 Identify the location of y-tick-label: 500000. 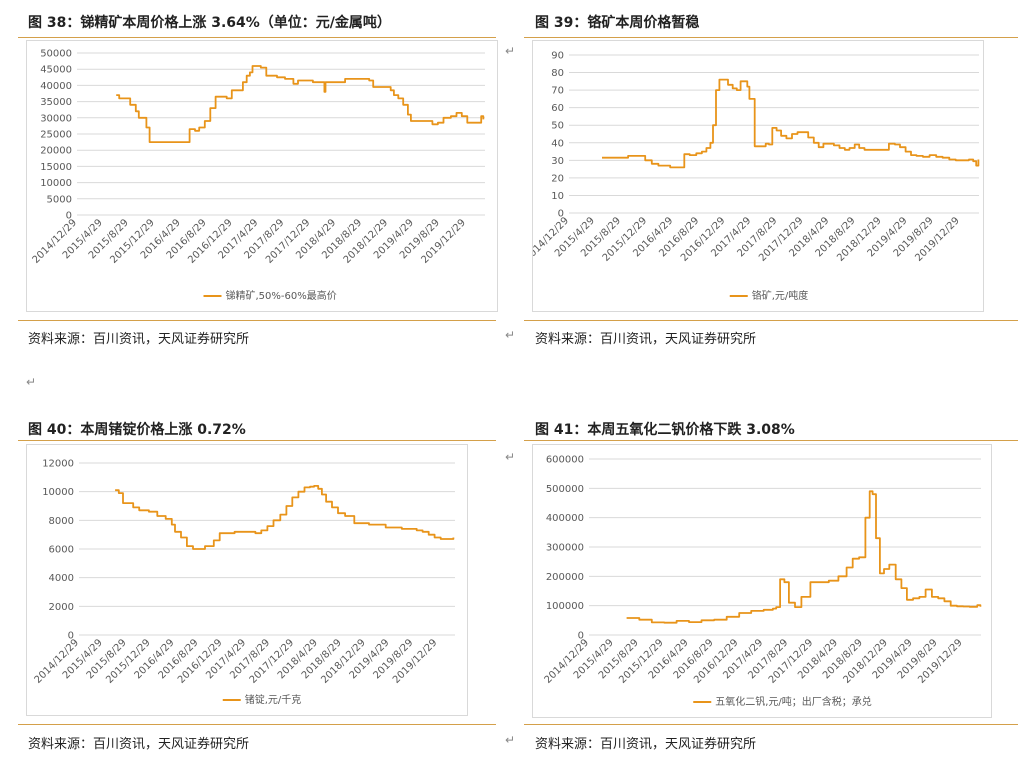
(565, 489).